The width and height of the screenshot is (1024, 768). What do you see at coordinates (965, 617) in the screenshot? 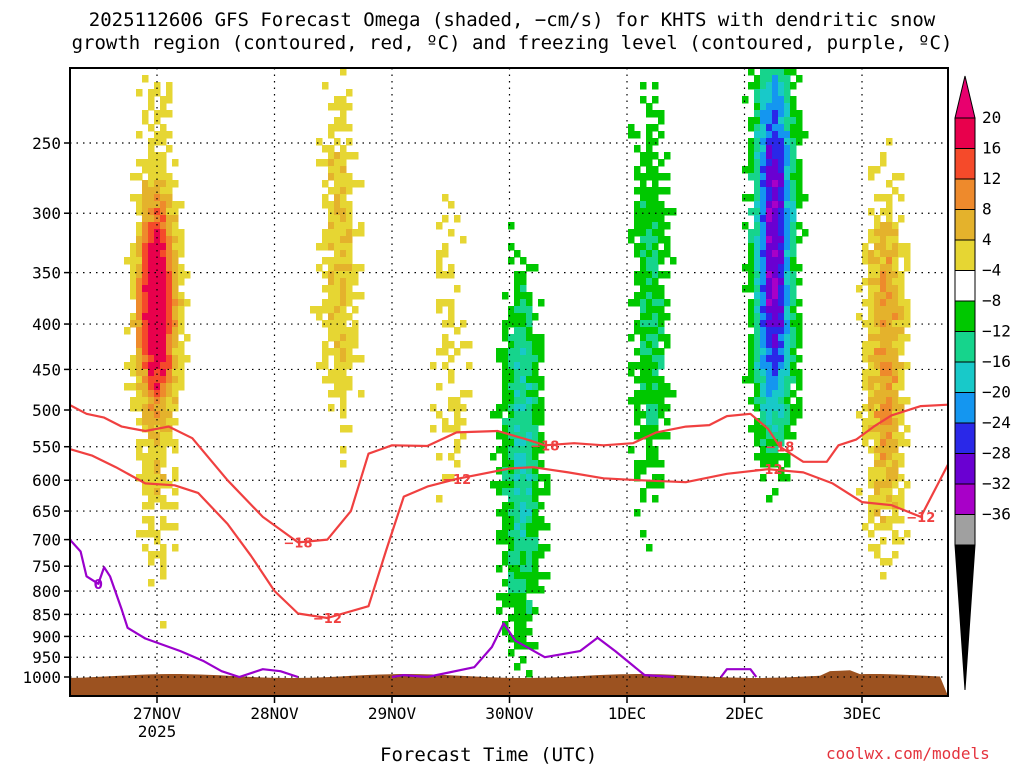
I see `colorbar-arrow-bottom` at bounding box center [965, 617].